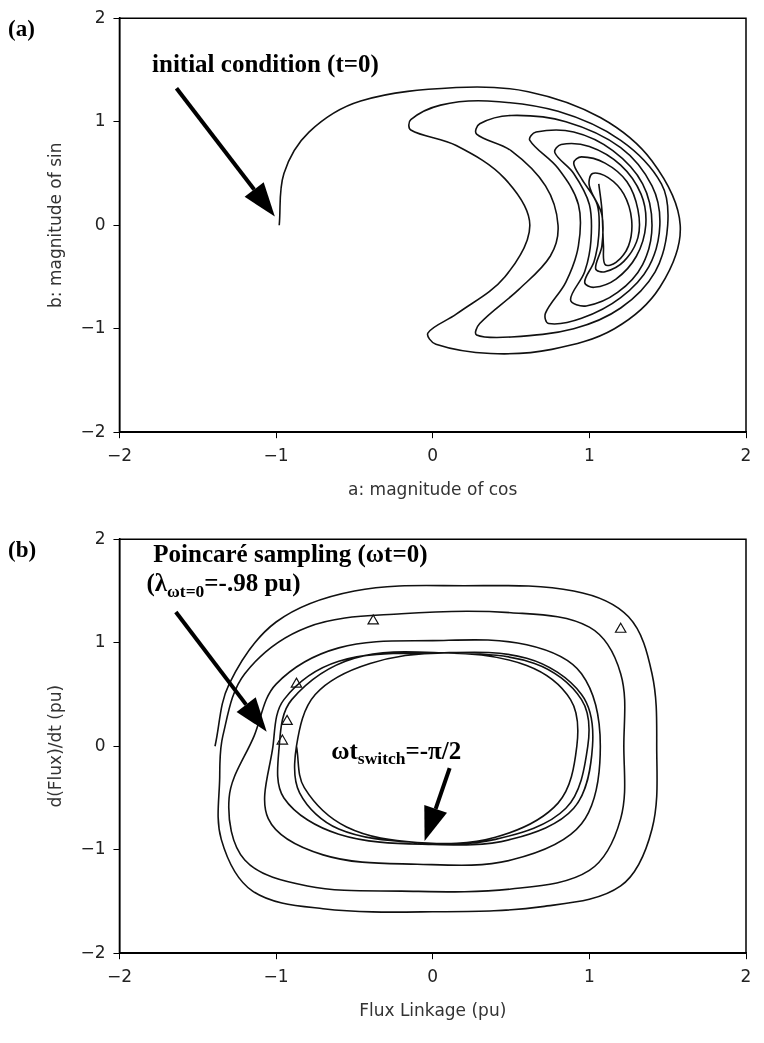 This screenshot has height=1043, width=764. Describe the element at coordinates (433, 489) in the screenshot. I see `x-axis-title: a: magnitude of cos` at that location.